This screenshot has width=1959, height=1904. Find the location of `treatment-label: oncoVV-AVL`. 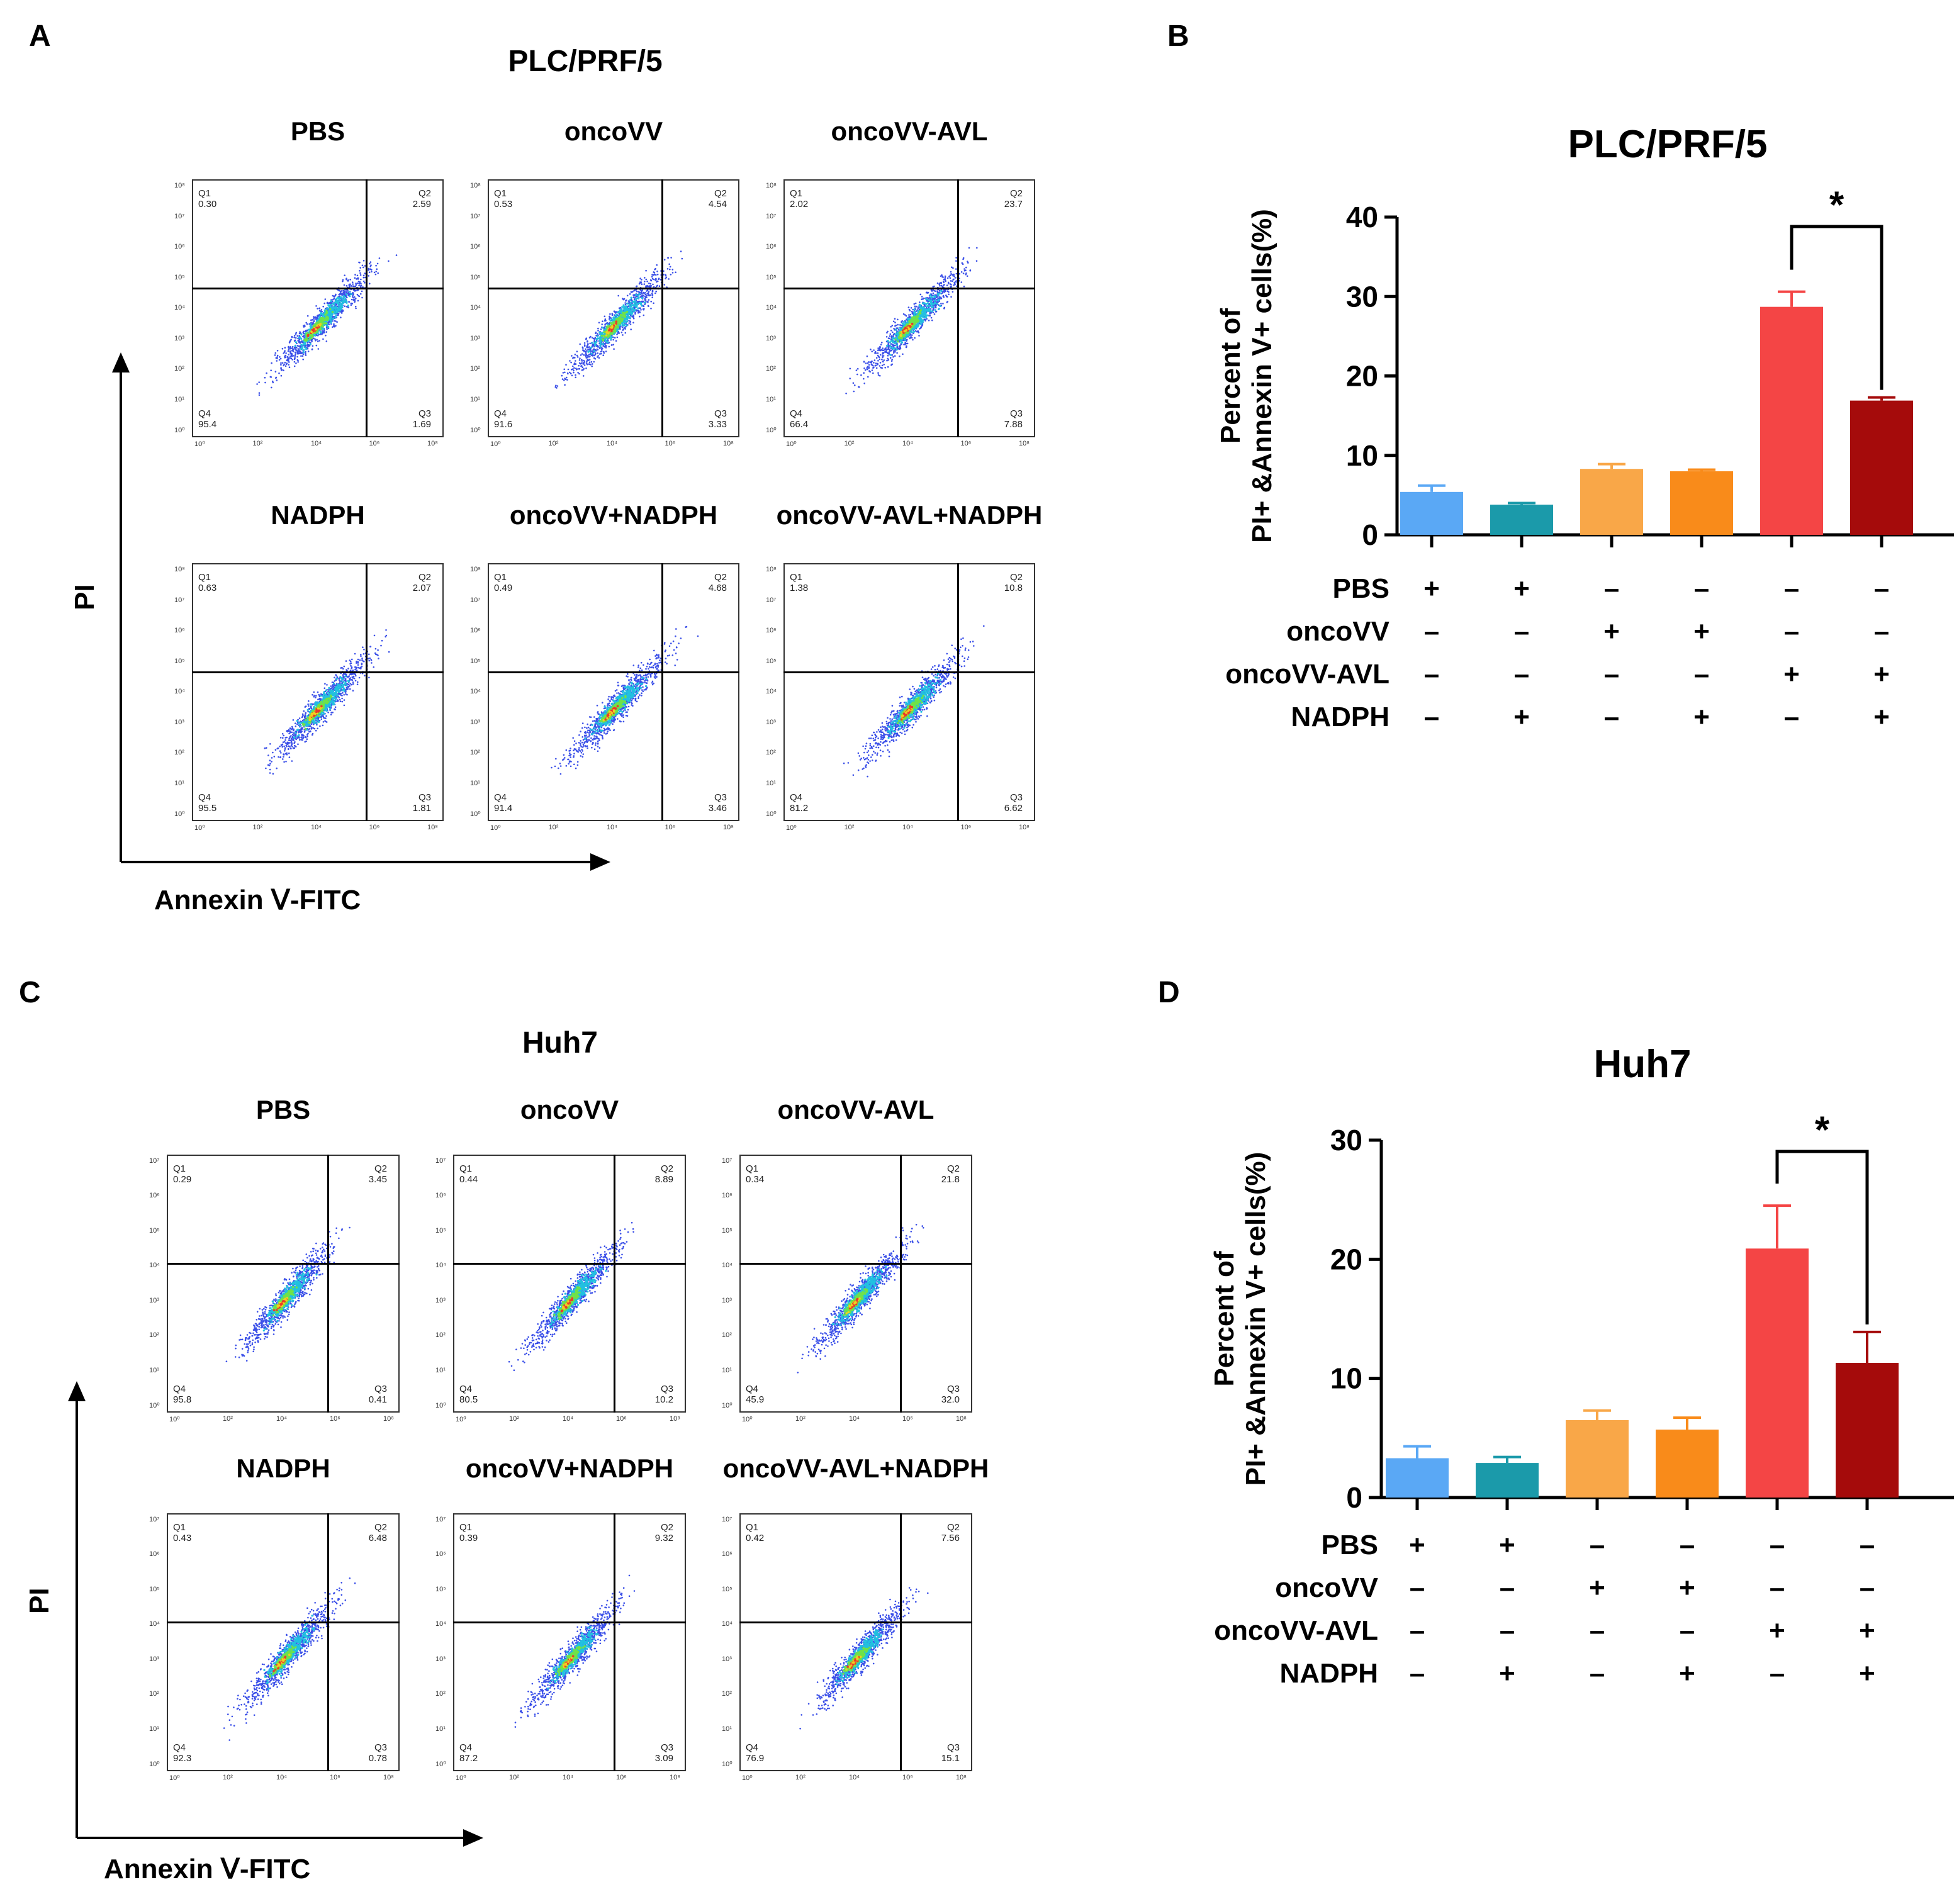

treatment-label: oncoVV-AVL is located at coordinates (1296, 1630).